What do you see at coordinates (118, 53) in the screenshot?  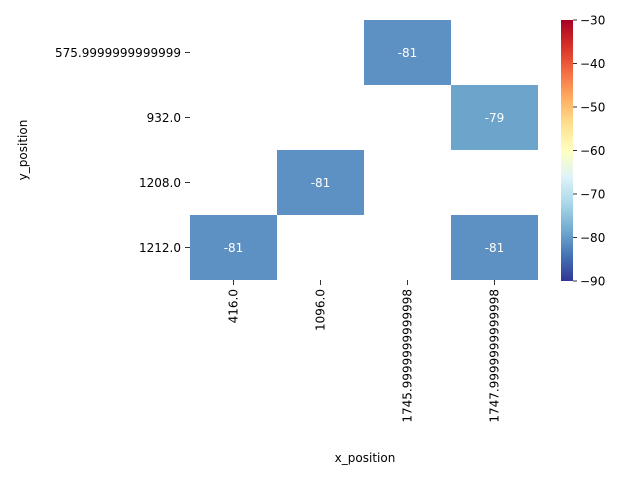 I see `y-tick-label: 575.9999999999999` at bounding box center [118, 53].